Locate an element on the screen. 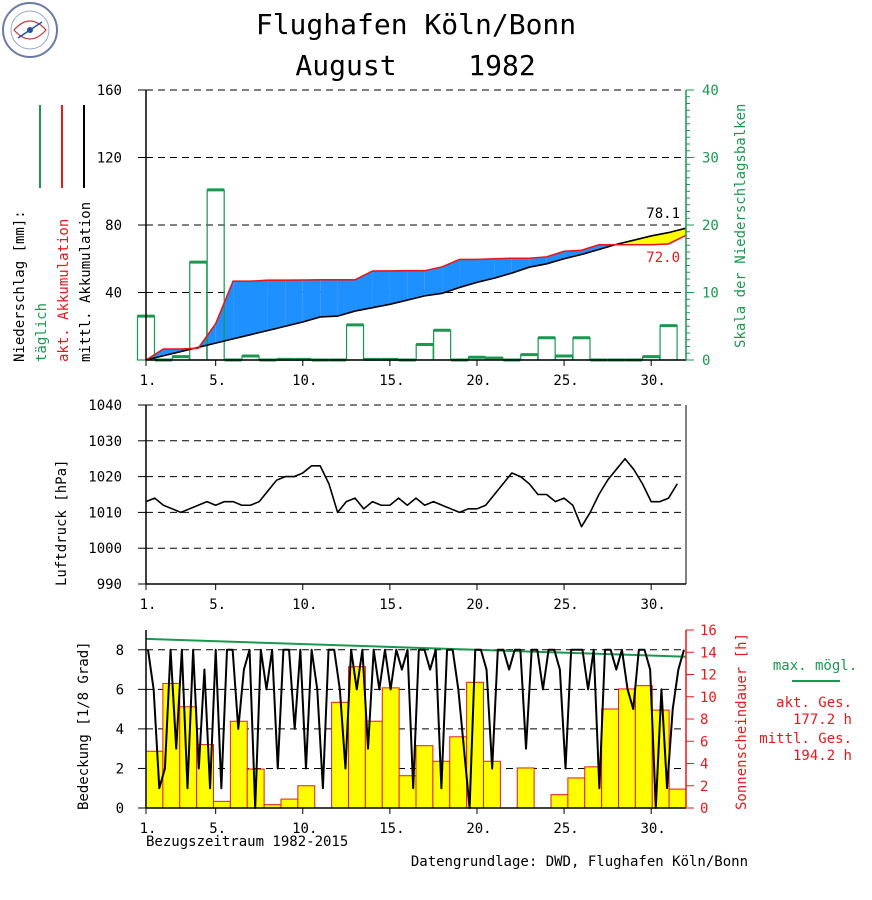 This screenshot has height=900, width=872. sunshine-y2tick-label: 12 is located at coordinates (708, 676).